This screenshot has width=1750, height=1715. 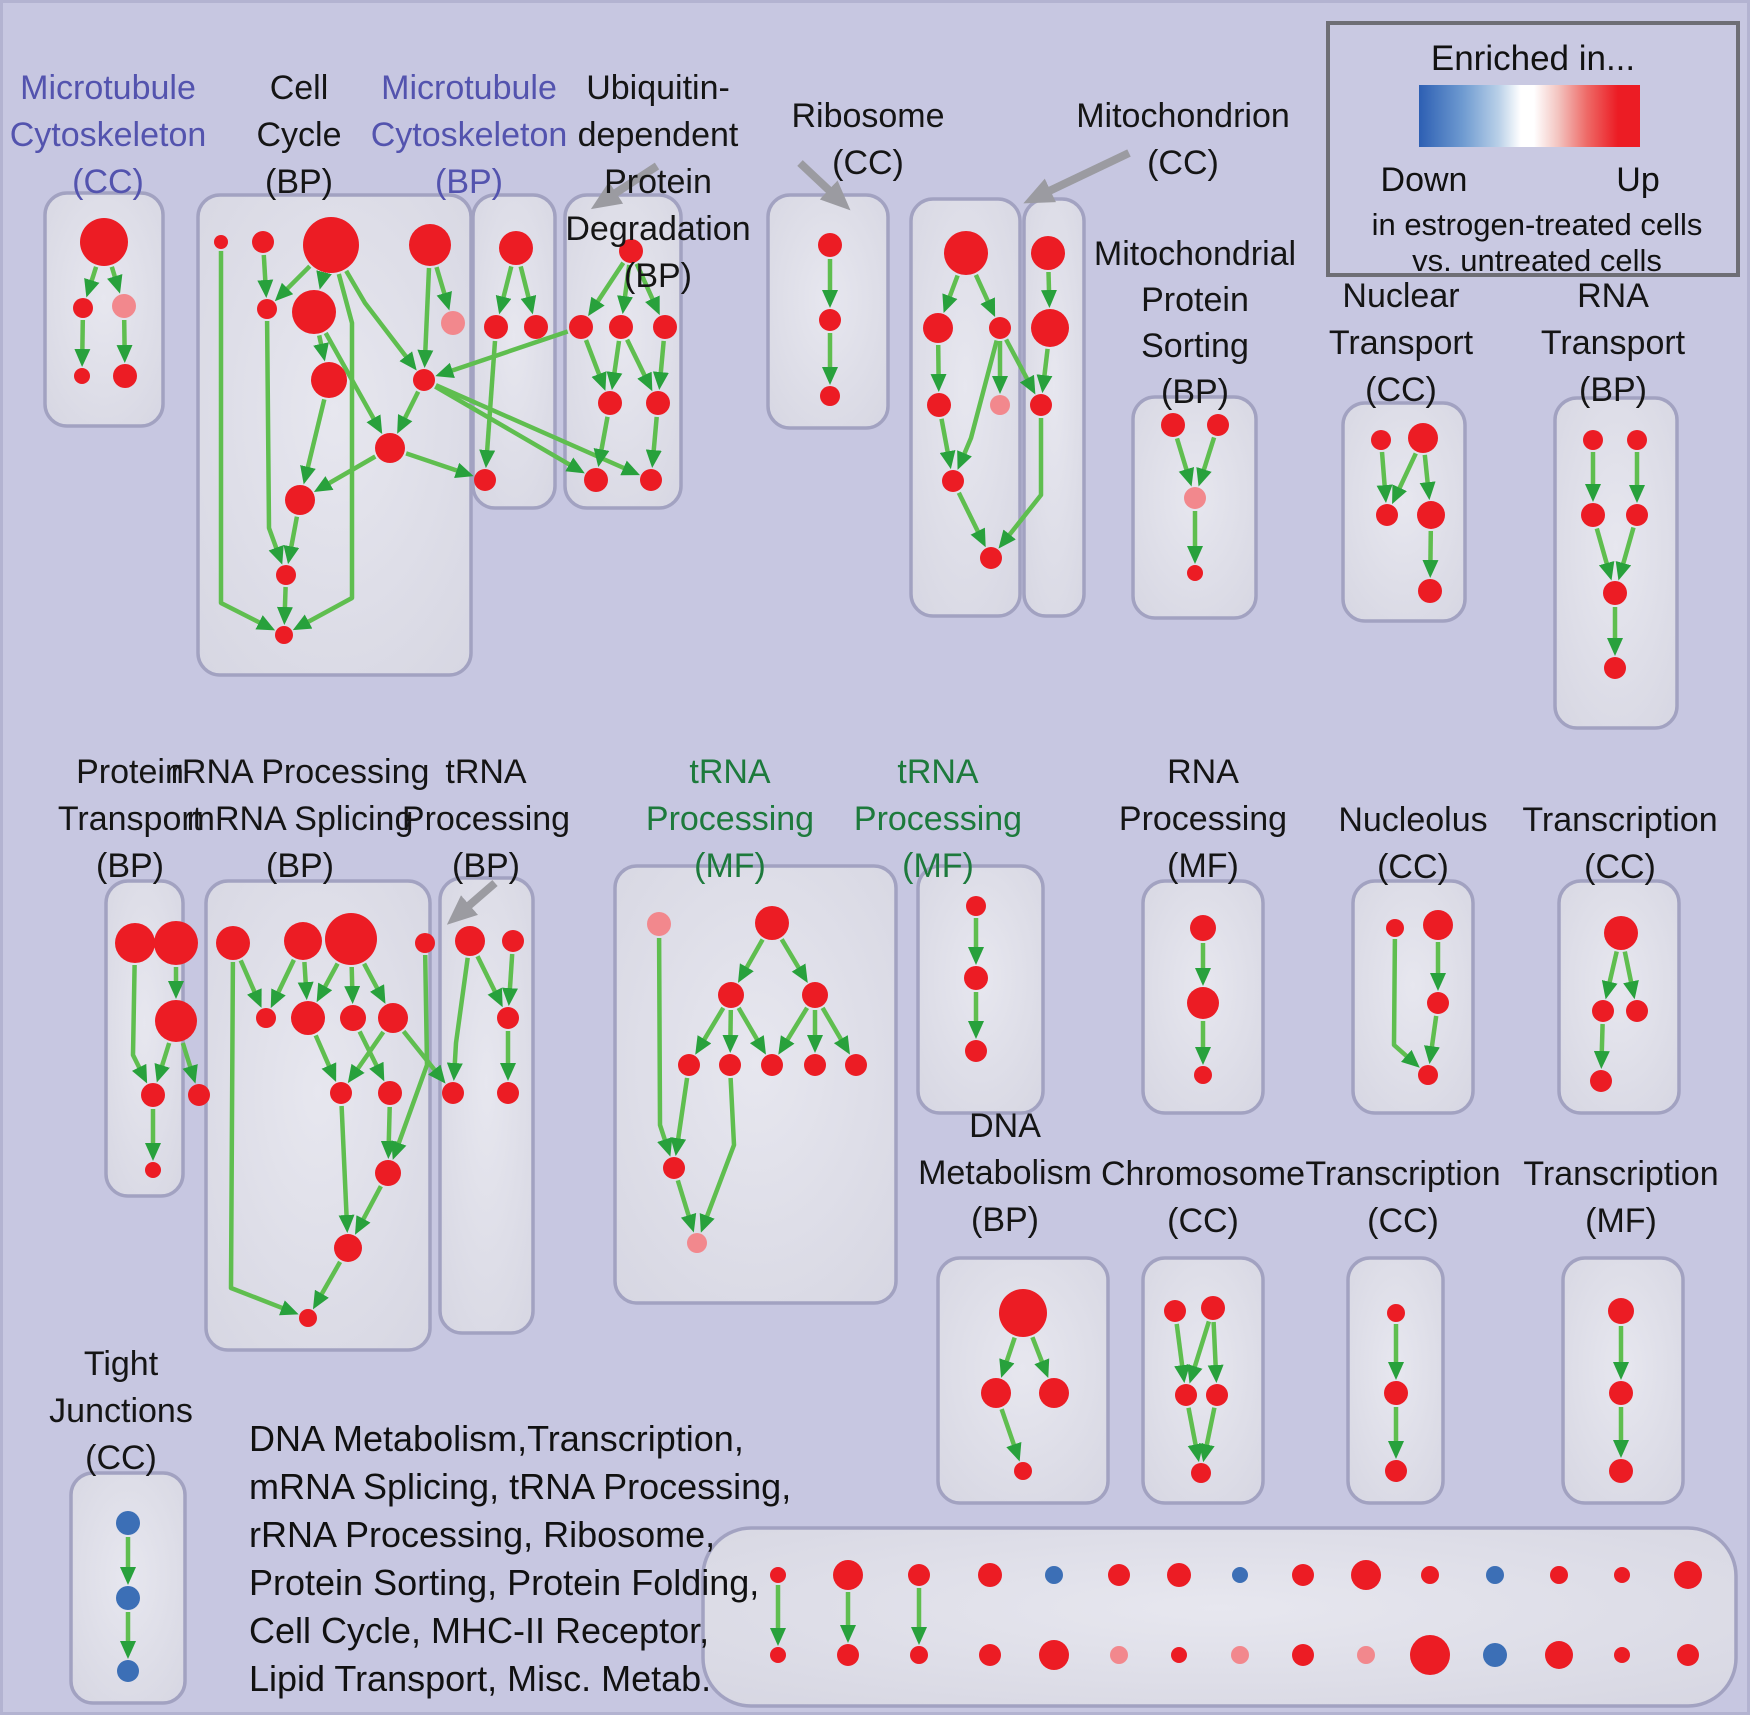 I want to click on dna-metabolism-box, so click(x=1023, y=1380).